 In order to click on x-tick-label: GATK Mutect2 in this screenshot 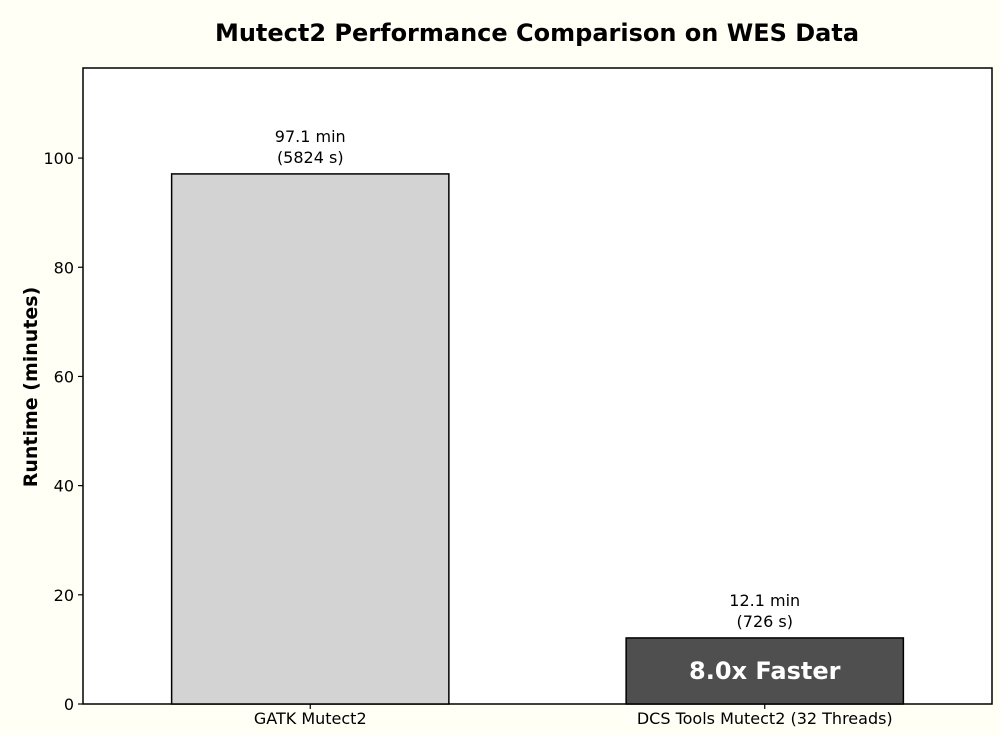, I will do `click(310, 718)`.